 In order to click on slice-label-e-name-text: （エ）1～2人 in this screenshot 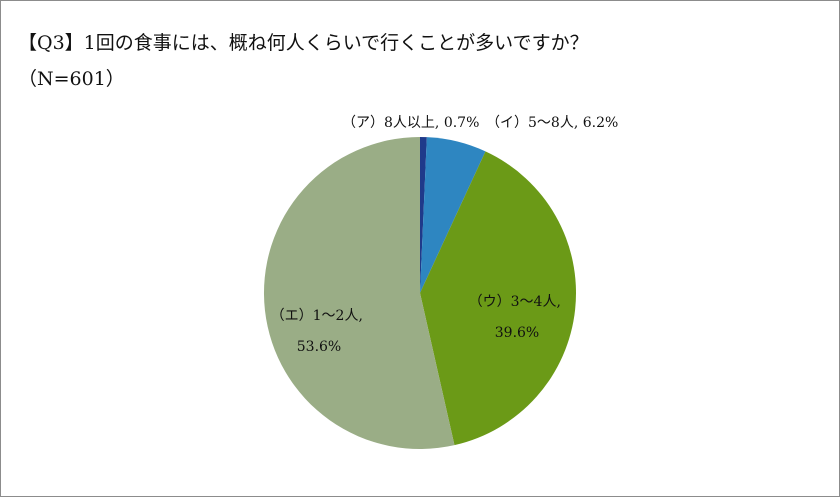, I will do `click(315, 316)`.